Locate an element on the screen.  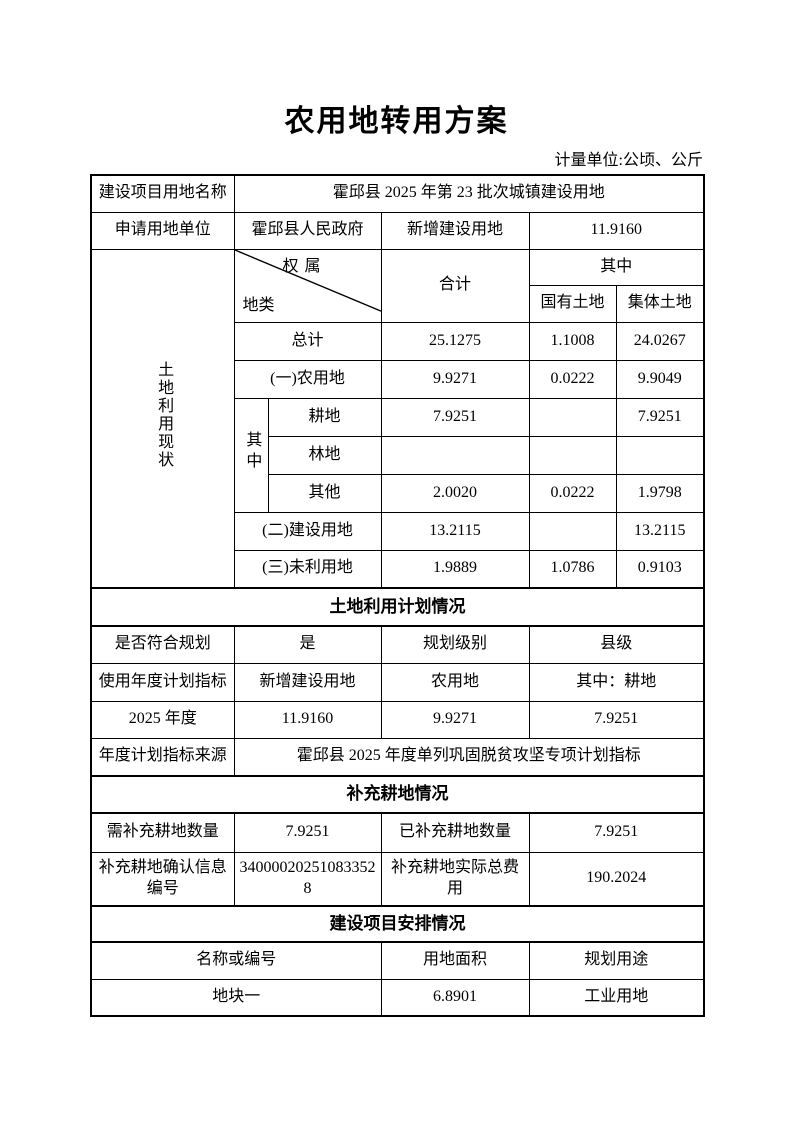
project-area-cell: 6.8901 is located at coordinates (455, 997).